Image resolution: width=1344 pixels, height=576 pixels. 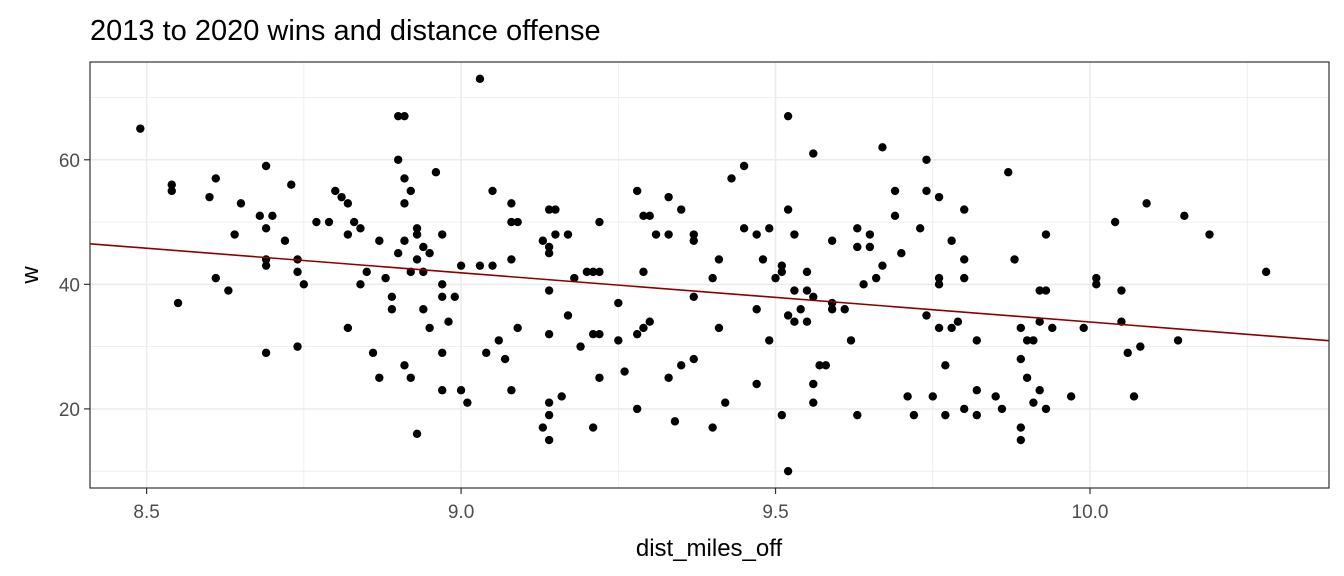 I want to click on x-tick-label: 9.5, so click(x=775, y=512).